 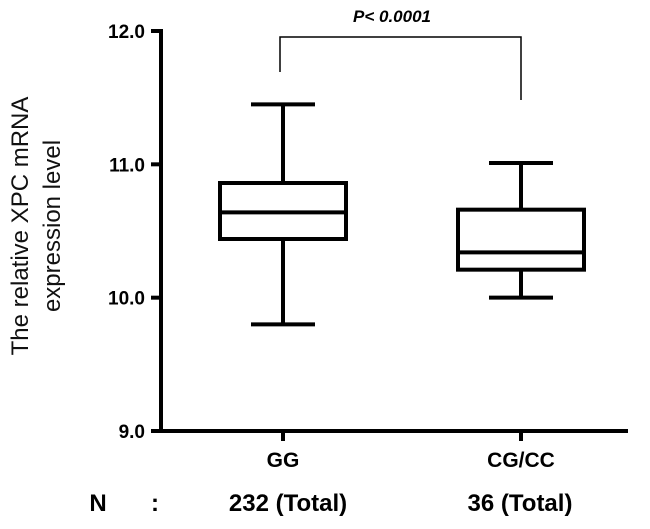 What do you see at coordinates (283, 214) in the screenshot?
I see `box-gg` at bounding box center [283, 214].